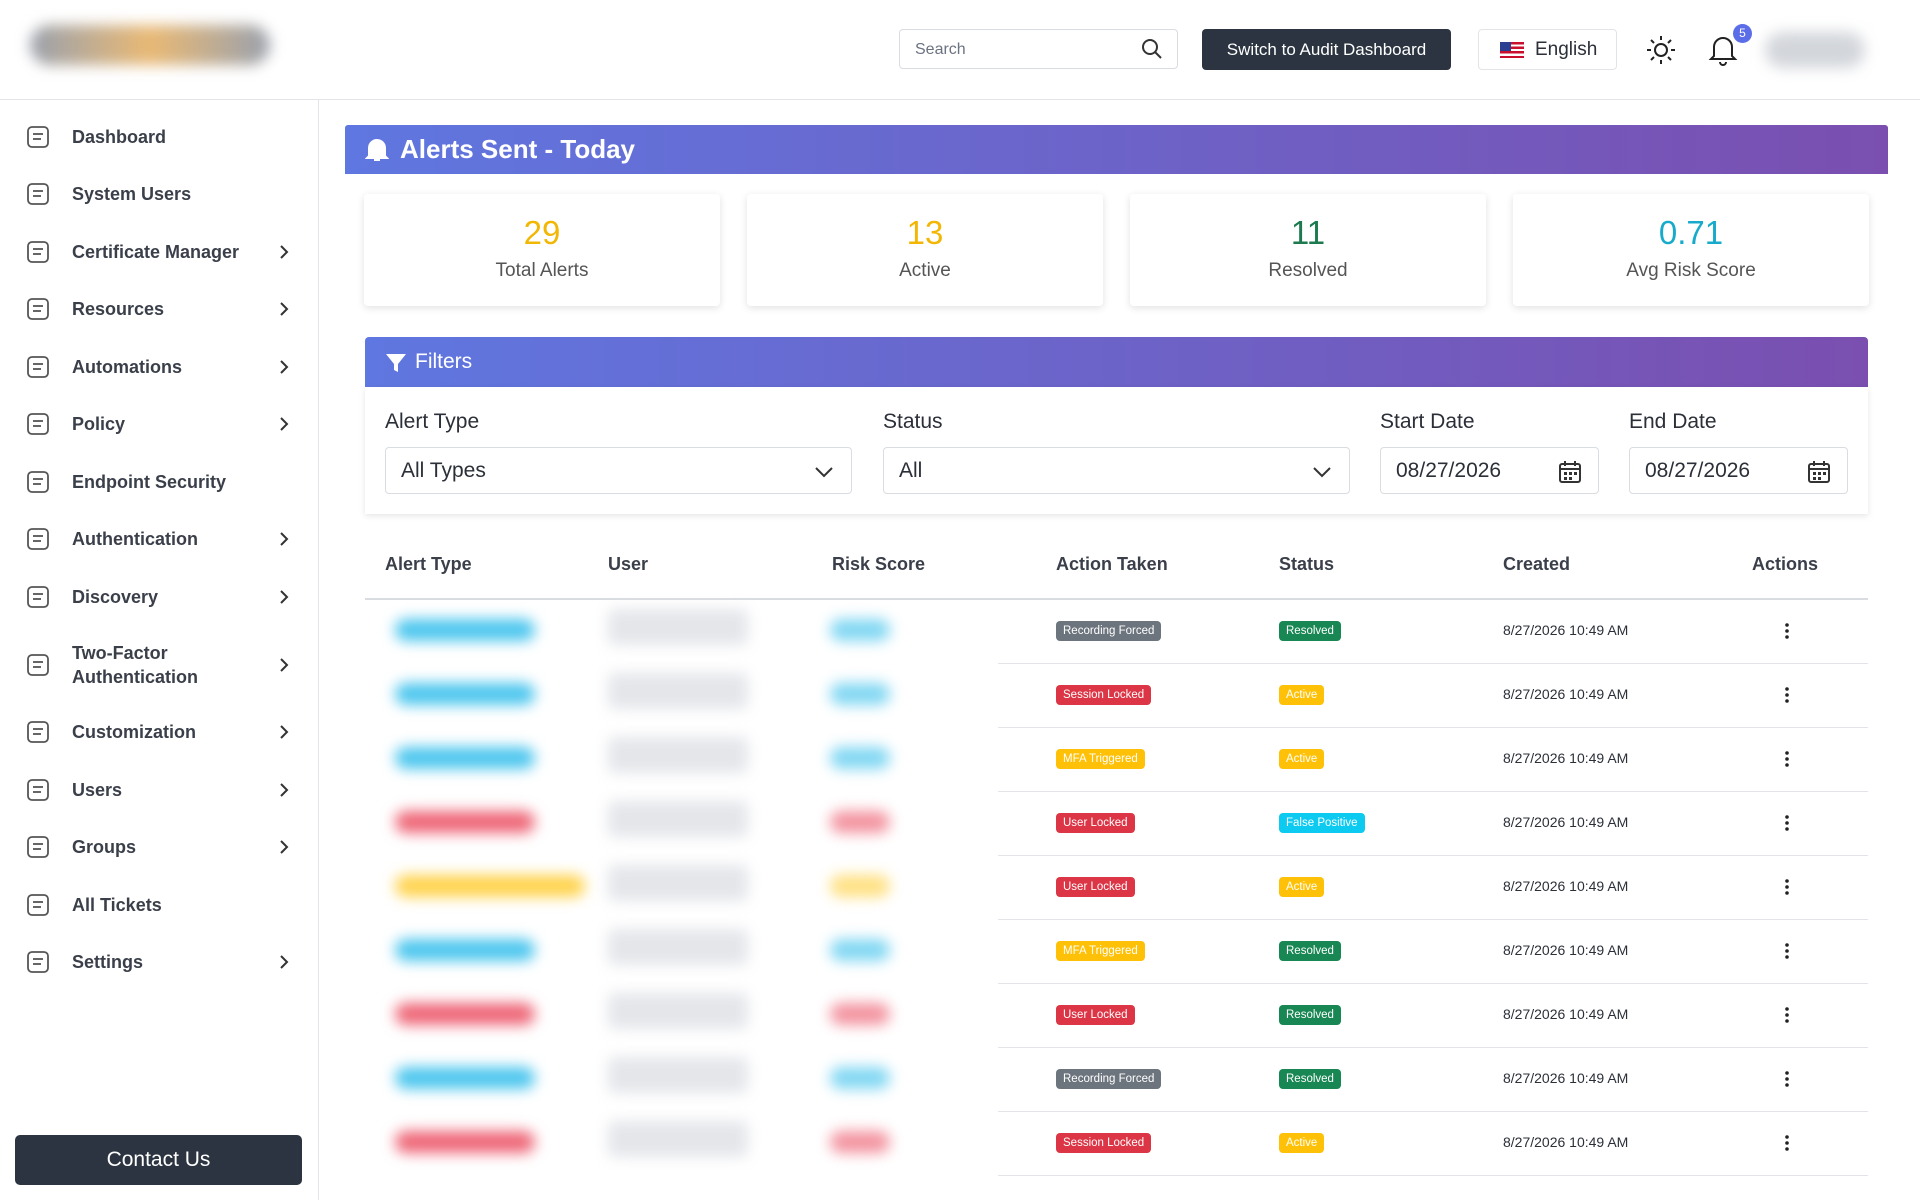 This screenshot has width=1920, height=1200. I want to click on nav-item: All Tickets, so click(159, 905).